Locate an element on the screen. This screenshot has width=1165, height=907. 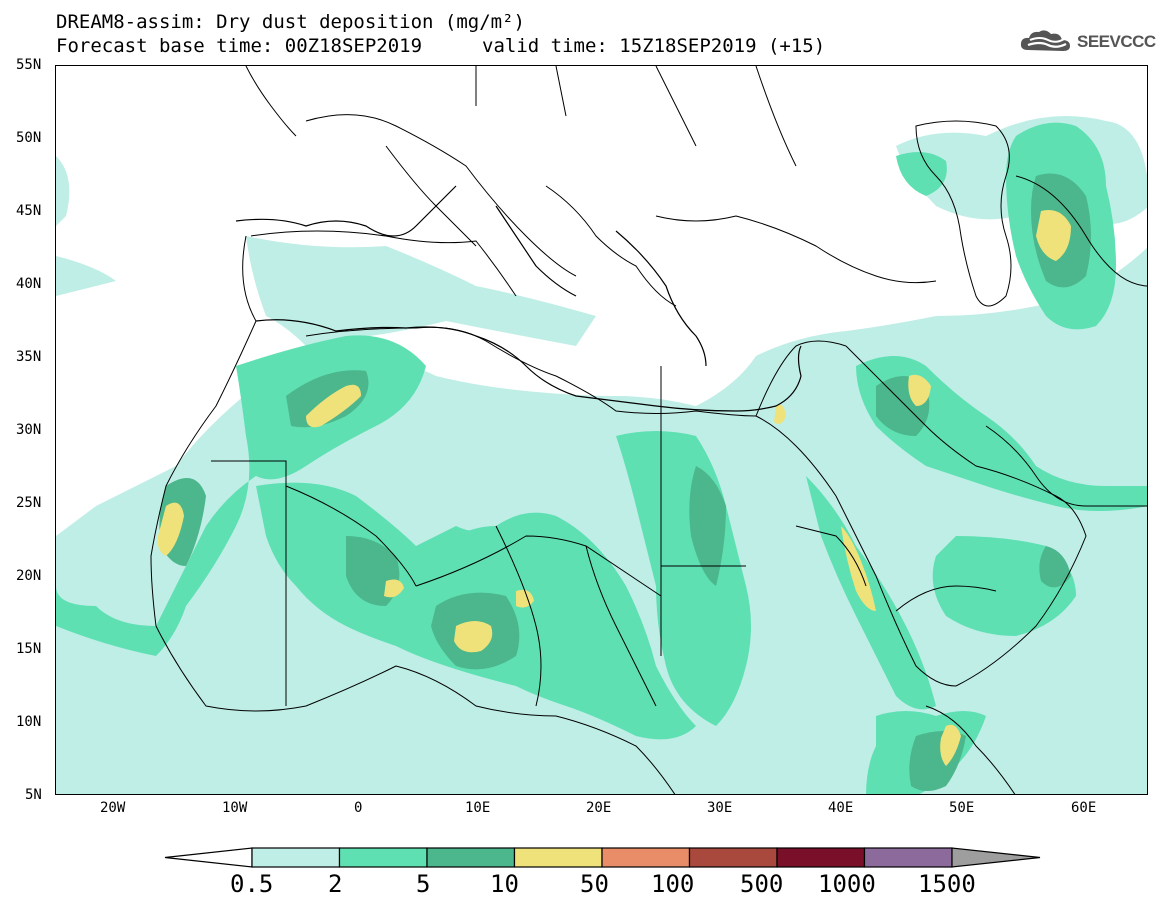
lon-label-40e: 40E is located at coordinates (841, 808).